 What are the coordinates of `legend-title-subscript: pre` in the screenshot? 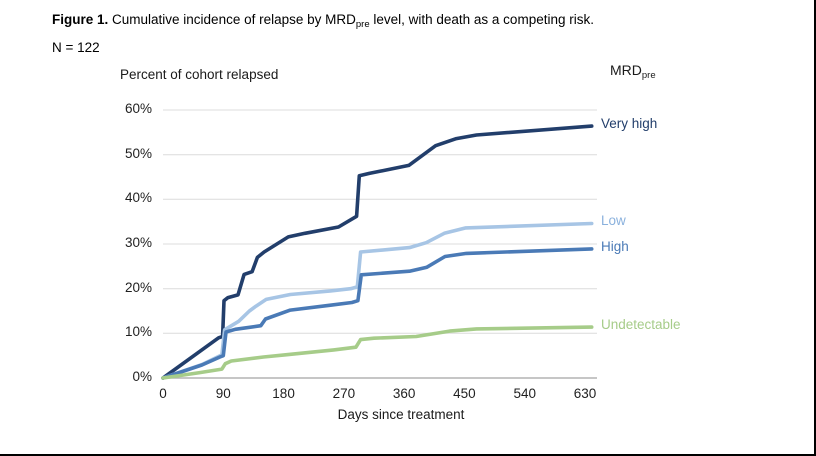 It's located at (648, 75).